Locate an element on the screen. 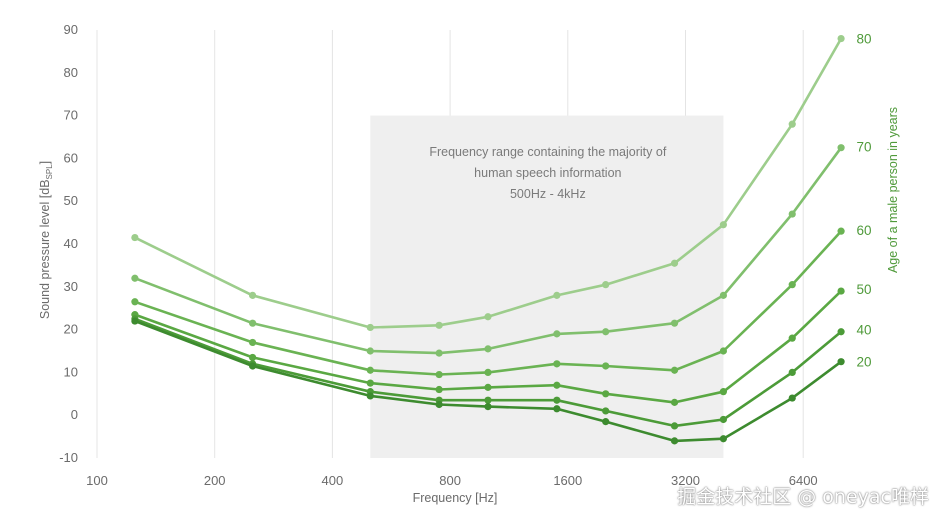  y-axis-title: Sound pressure level [dBSPL] is located at coordinates (46, 240).